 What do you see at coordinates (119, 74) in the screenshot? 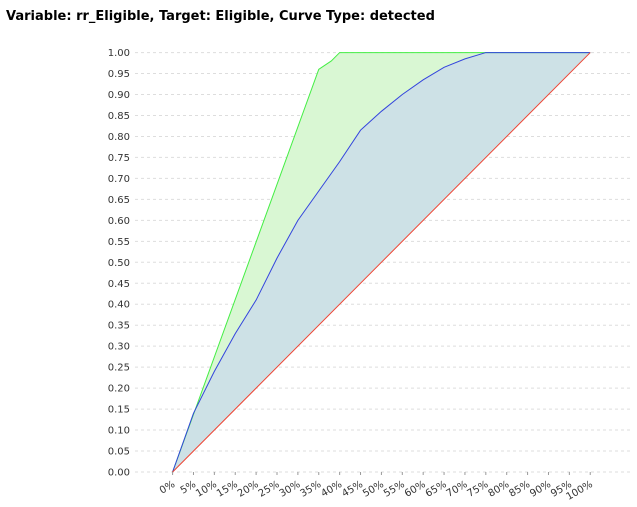
I see `y-tick-label: 0.95` at bounding box center [119, 74].